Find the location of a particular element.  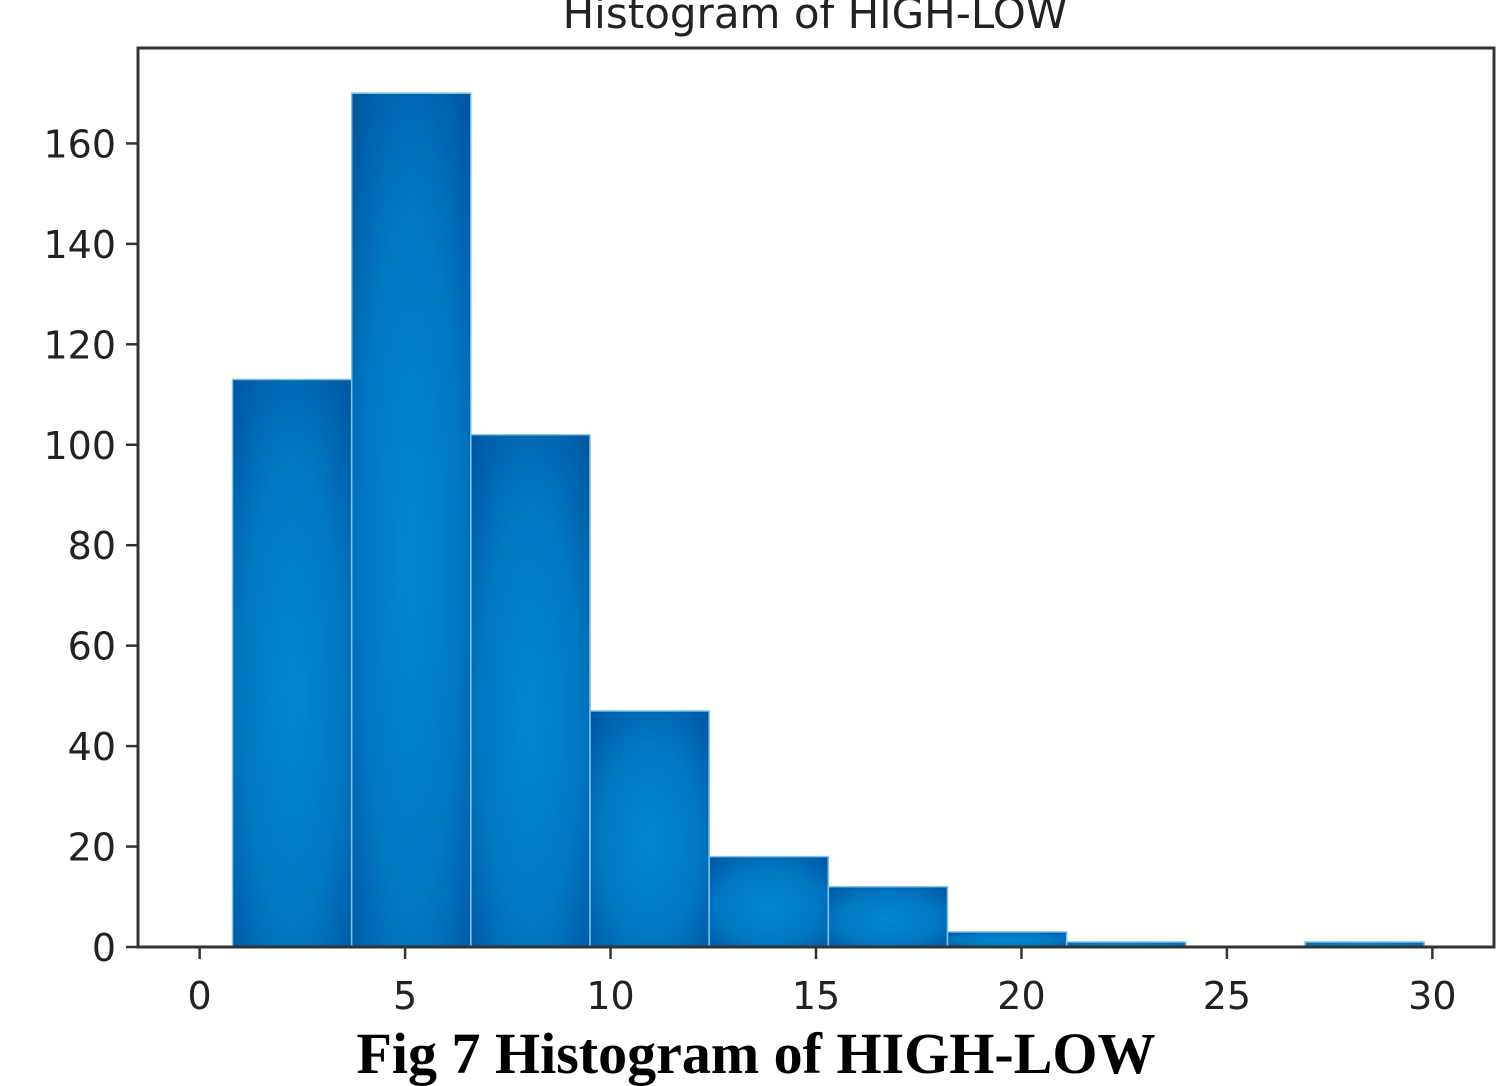

y-tick-label: 160 is located at coordinates (79, 144).